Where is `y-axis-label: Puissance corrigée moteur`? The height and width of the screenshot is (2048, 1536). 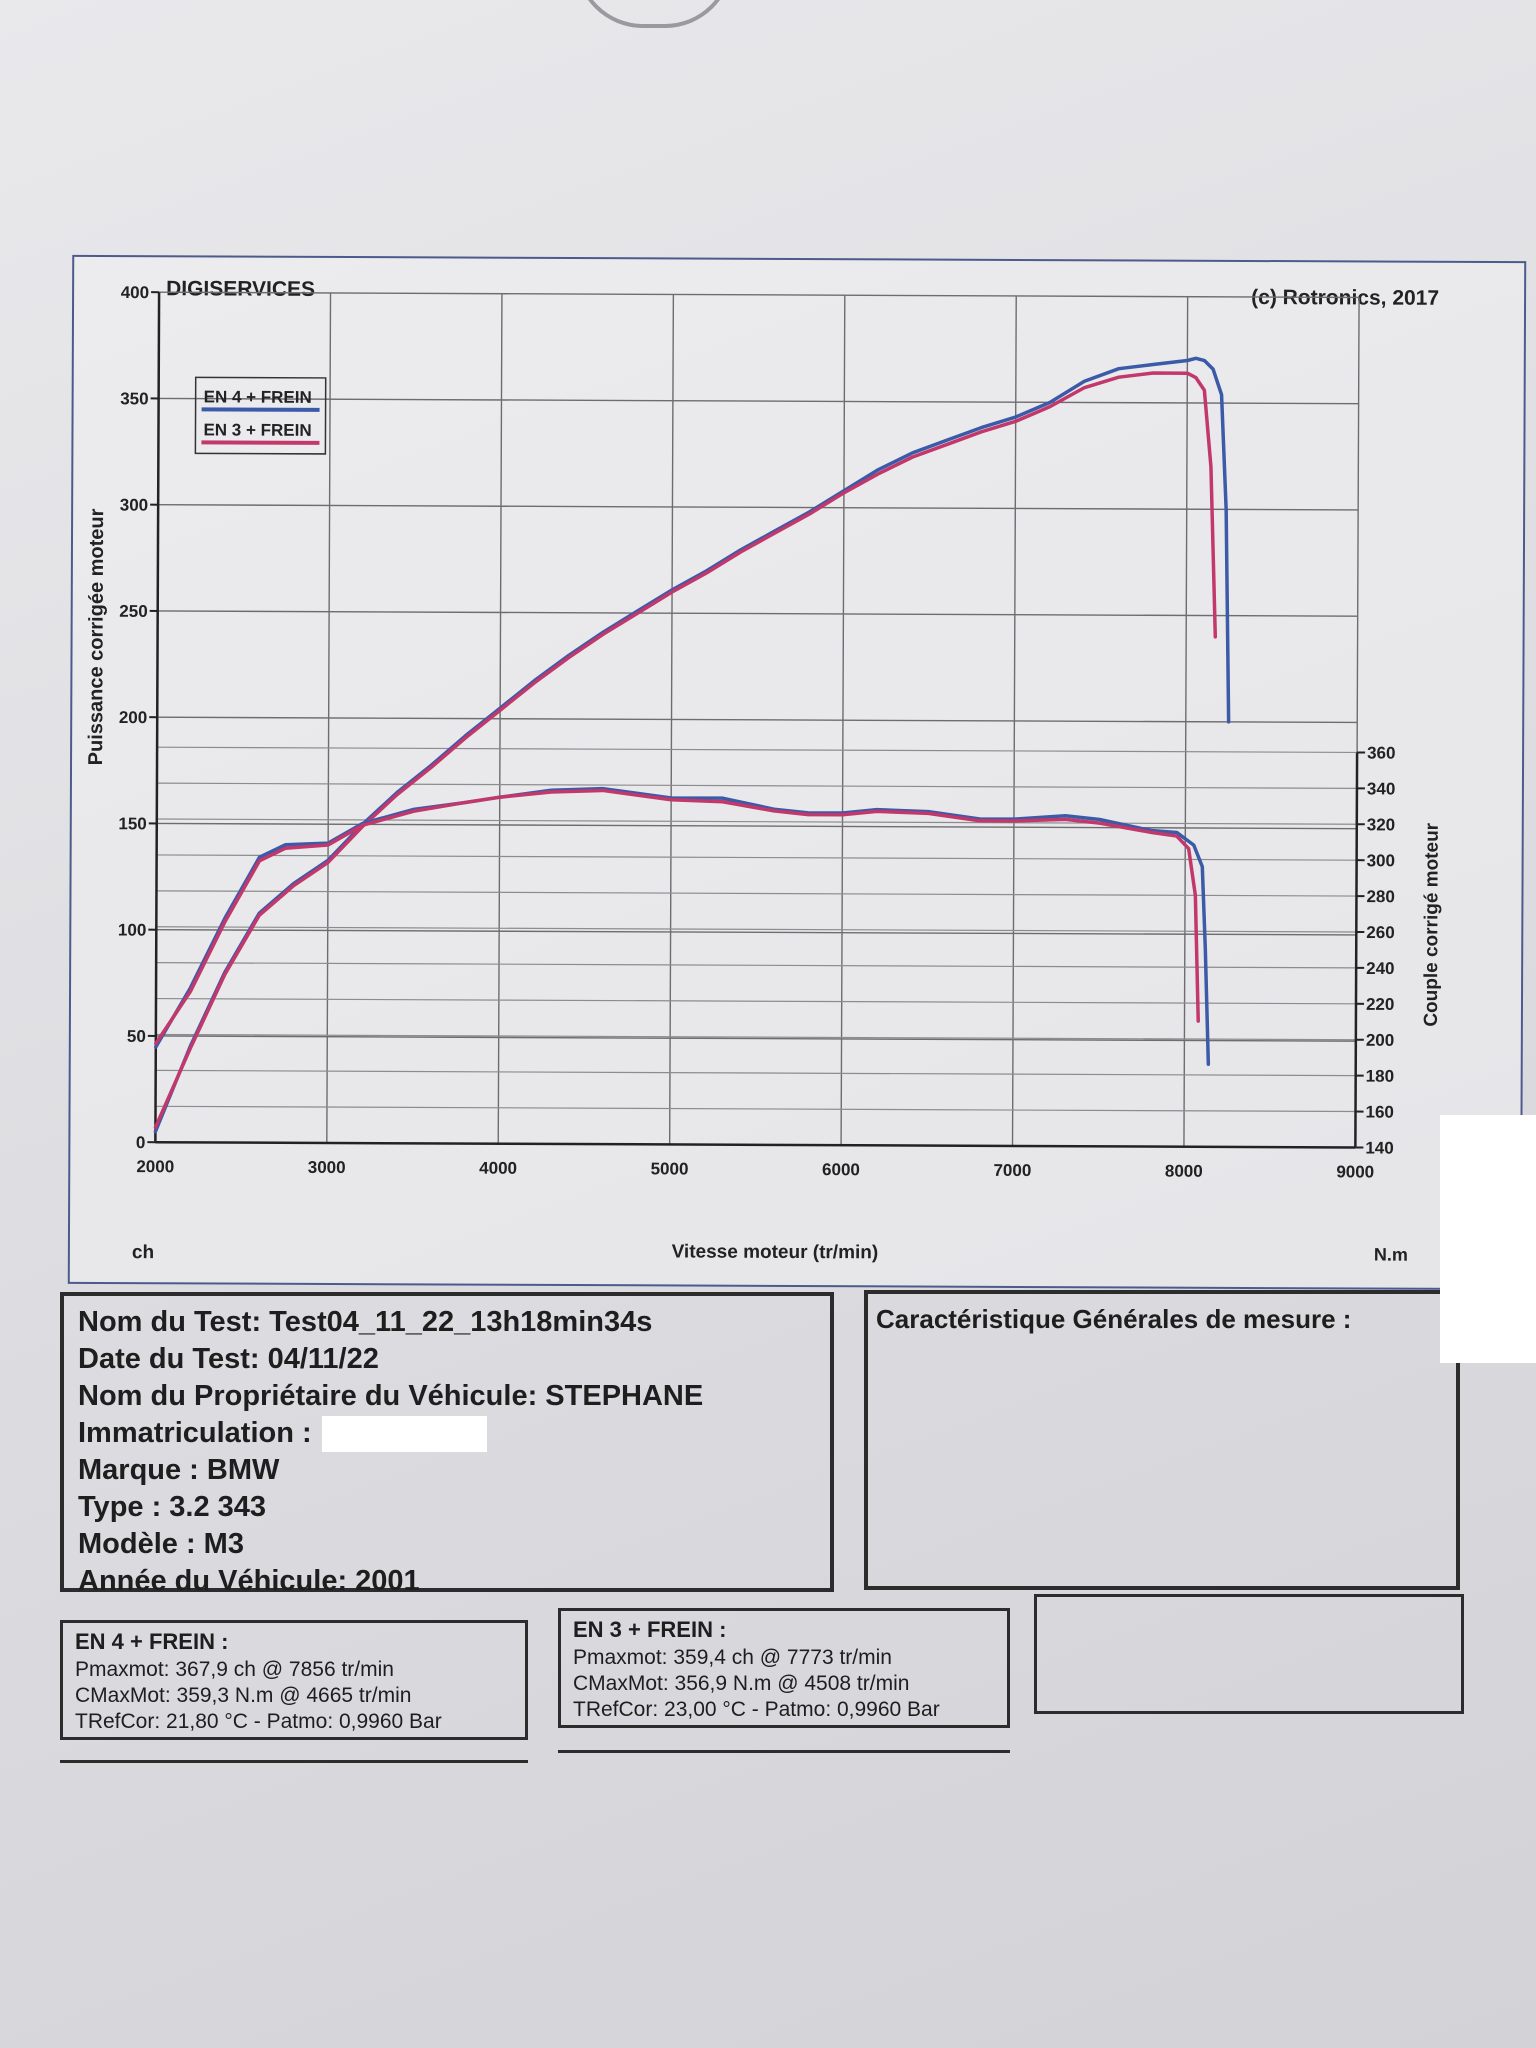 y-axis-label: Puissance corrigée moteur is located at coordinates (96, 636).